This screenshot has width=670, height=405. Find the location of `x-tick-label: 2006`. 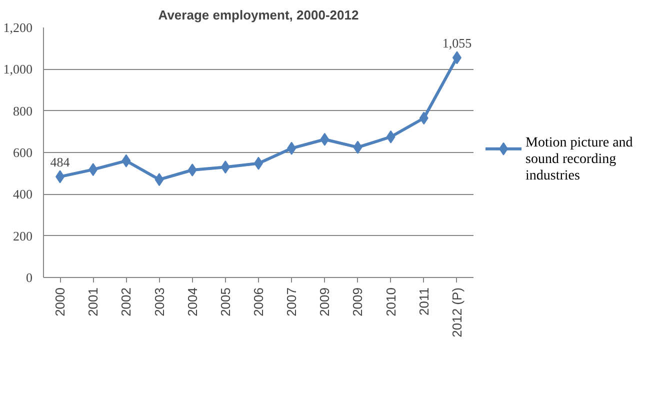

x-tick-label: 2006 is located at coordinates (258, 302).